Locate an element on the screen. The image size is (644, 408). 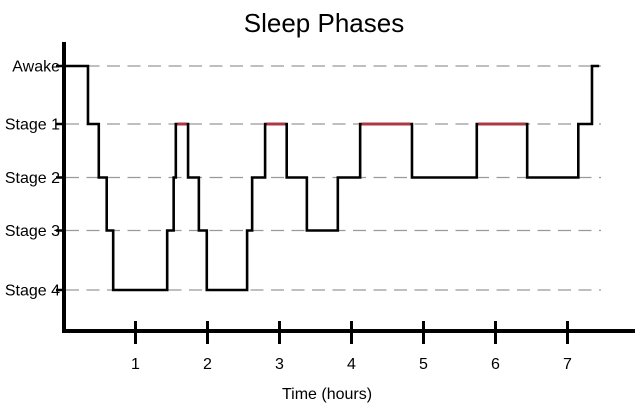
x-tick-label-3: 3 is located at coordinates (279, 364).